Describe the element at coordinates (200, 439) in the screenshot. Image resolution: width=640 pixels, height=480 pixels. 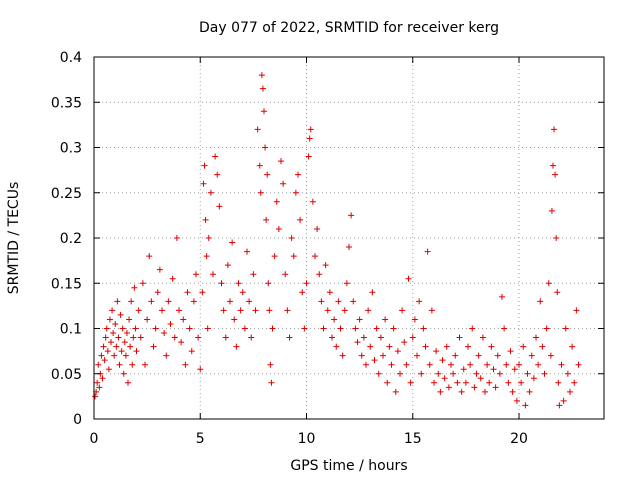
I see `x-tick-label: 5` at that location.